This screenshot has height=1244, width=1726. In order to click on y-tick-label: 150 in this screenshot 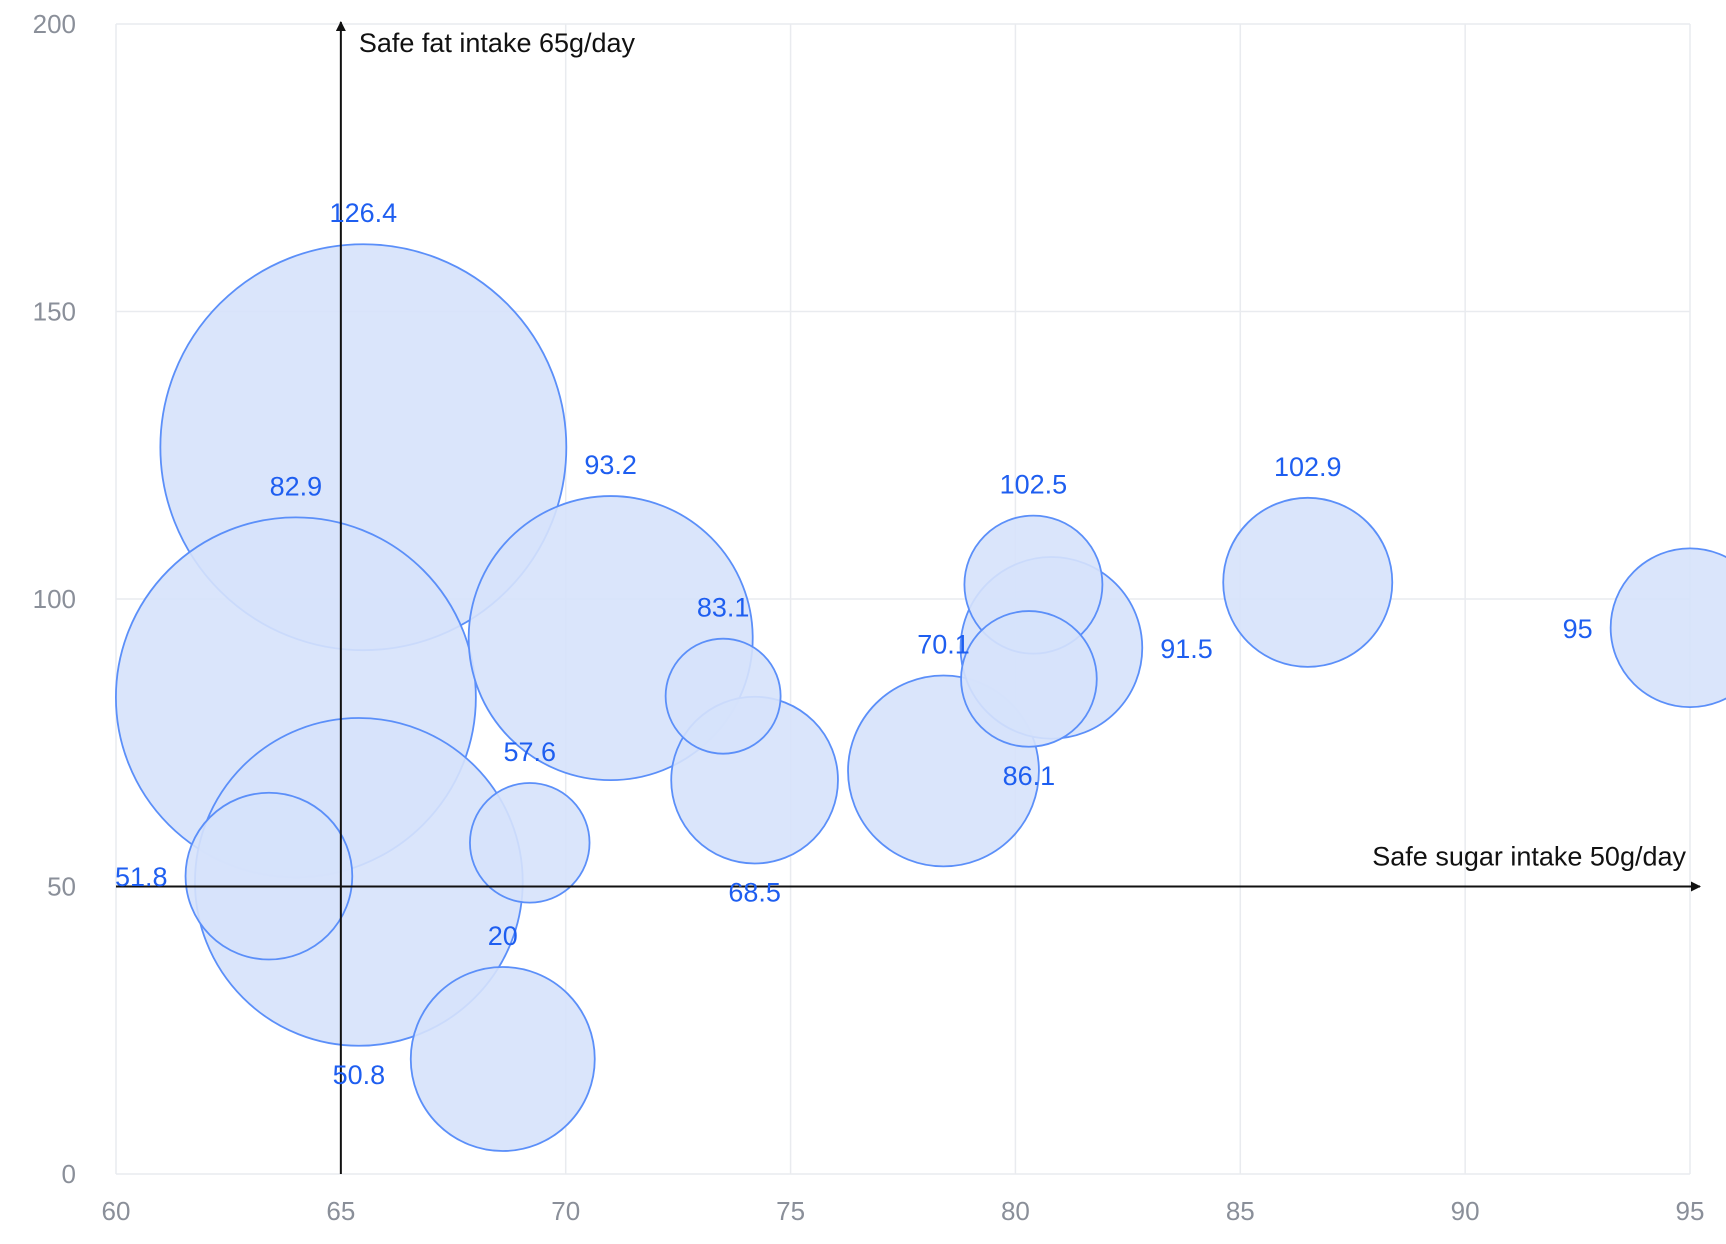, I will do `click(54, 312)`.